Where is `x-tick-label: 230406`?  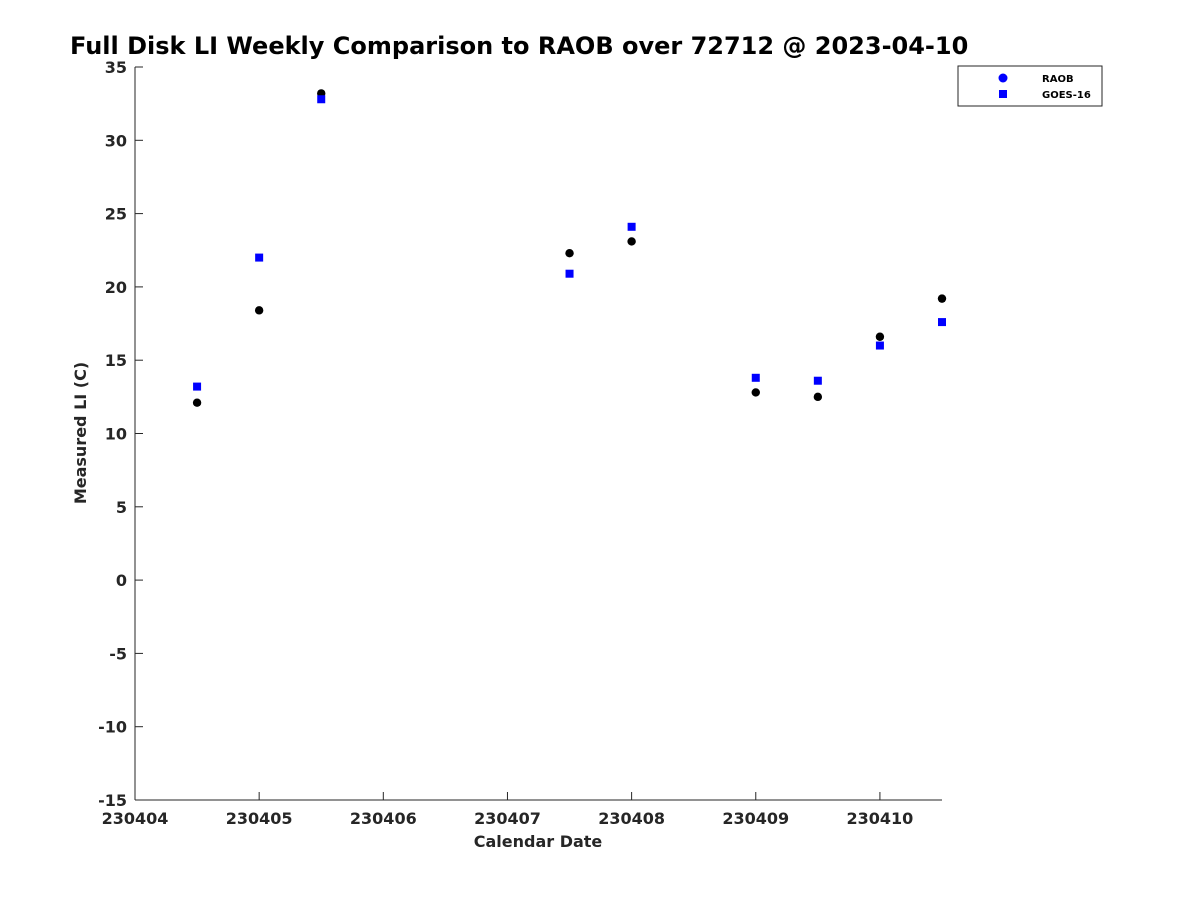
x-tick-label: 230406 is located at coordinates (383, 818).